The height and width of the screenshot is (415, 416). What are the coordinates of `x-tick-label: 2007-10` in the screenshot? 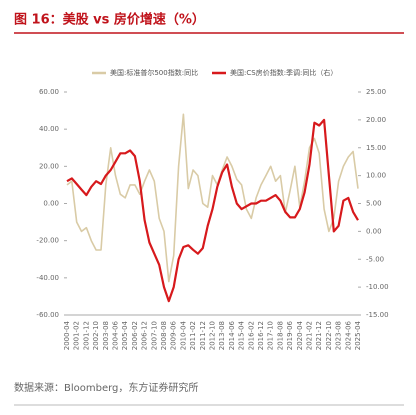 It's located at (154, 335).